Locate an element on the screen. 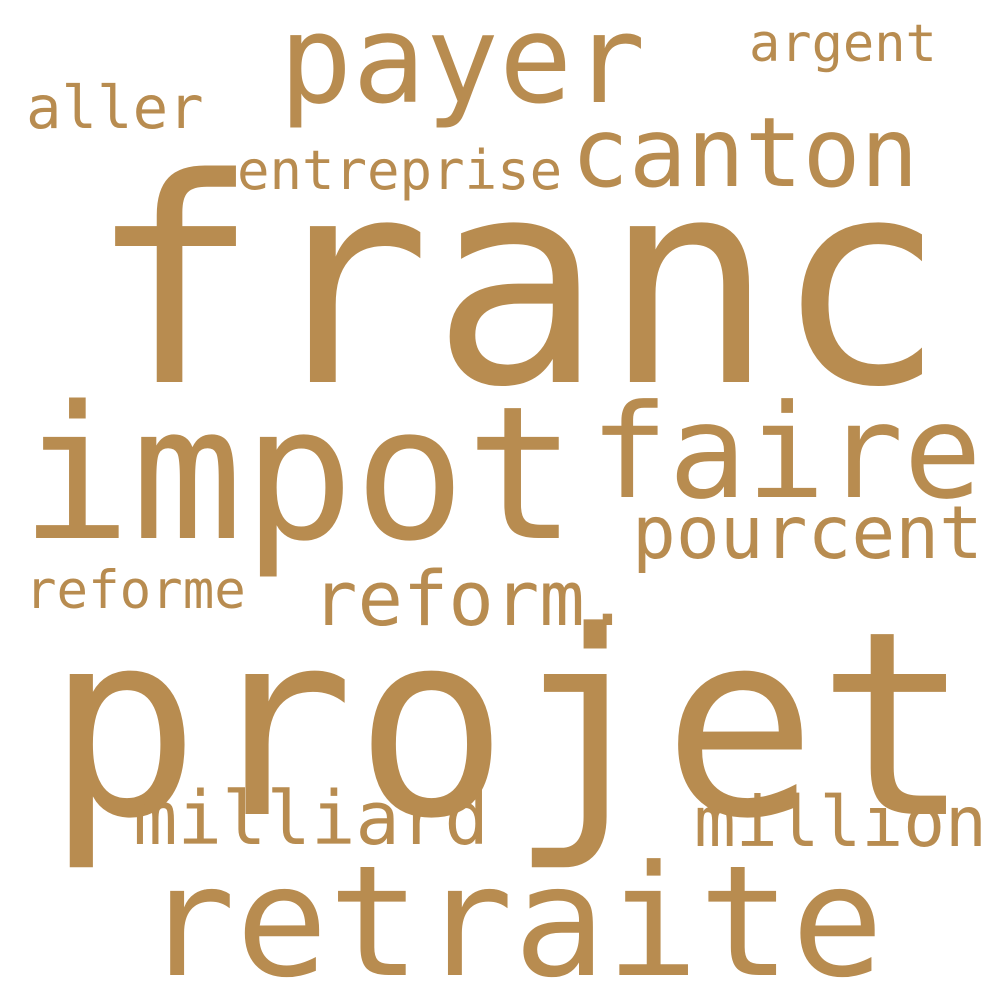 The width and height of the screenshot is (1000, 1000). word-milliard: milliard is located at coordinates (311, 819).